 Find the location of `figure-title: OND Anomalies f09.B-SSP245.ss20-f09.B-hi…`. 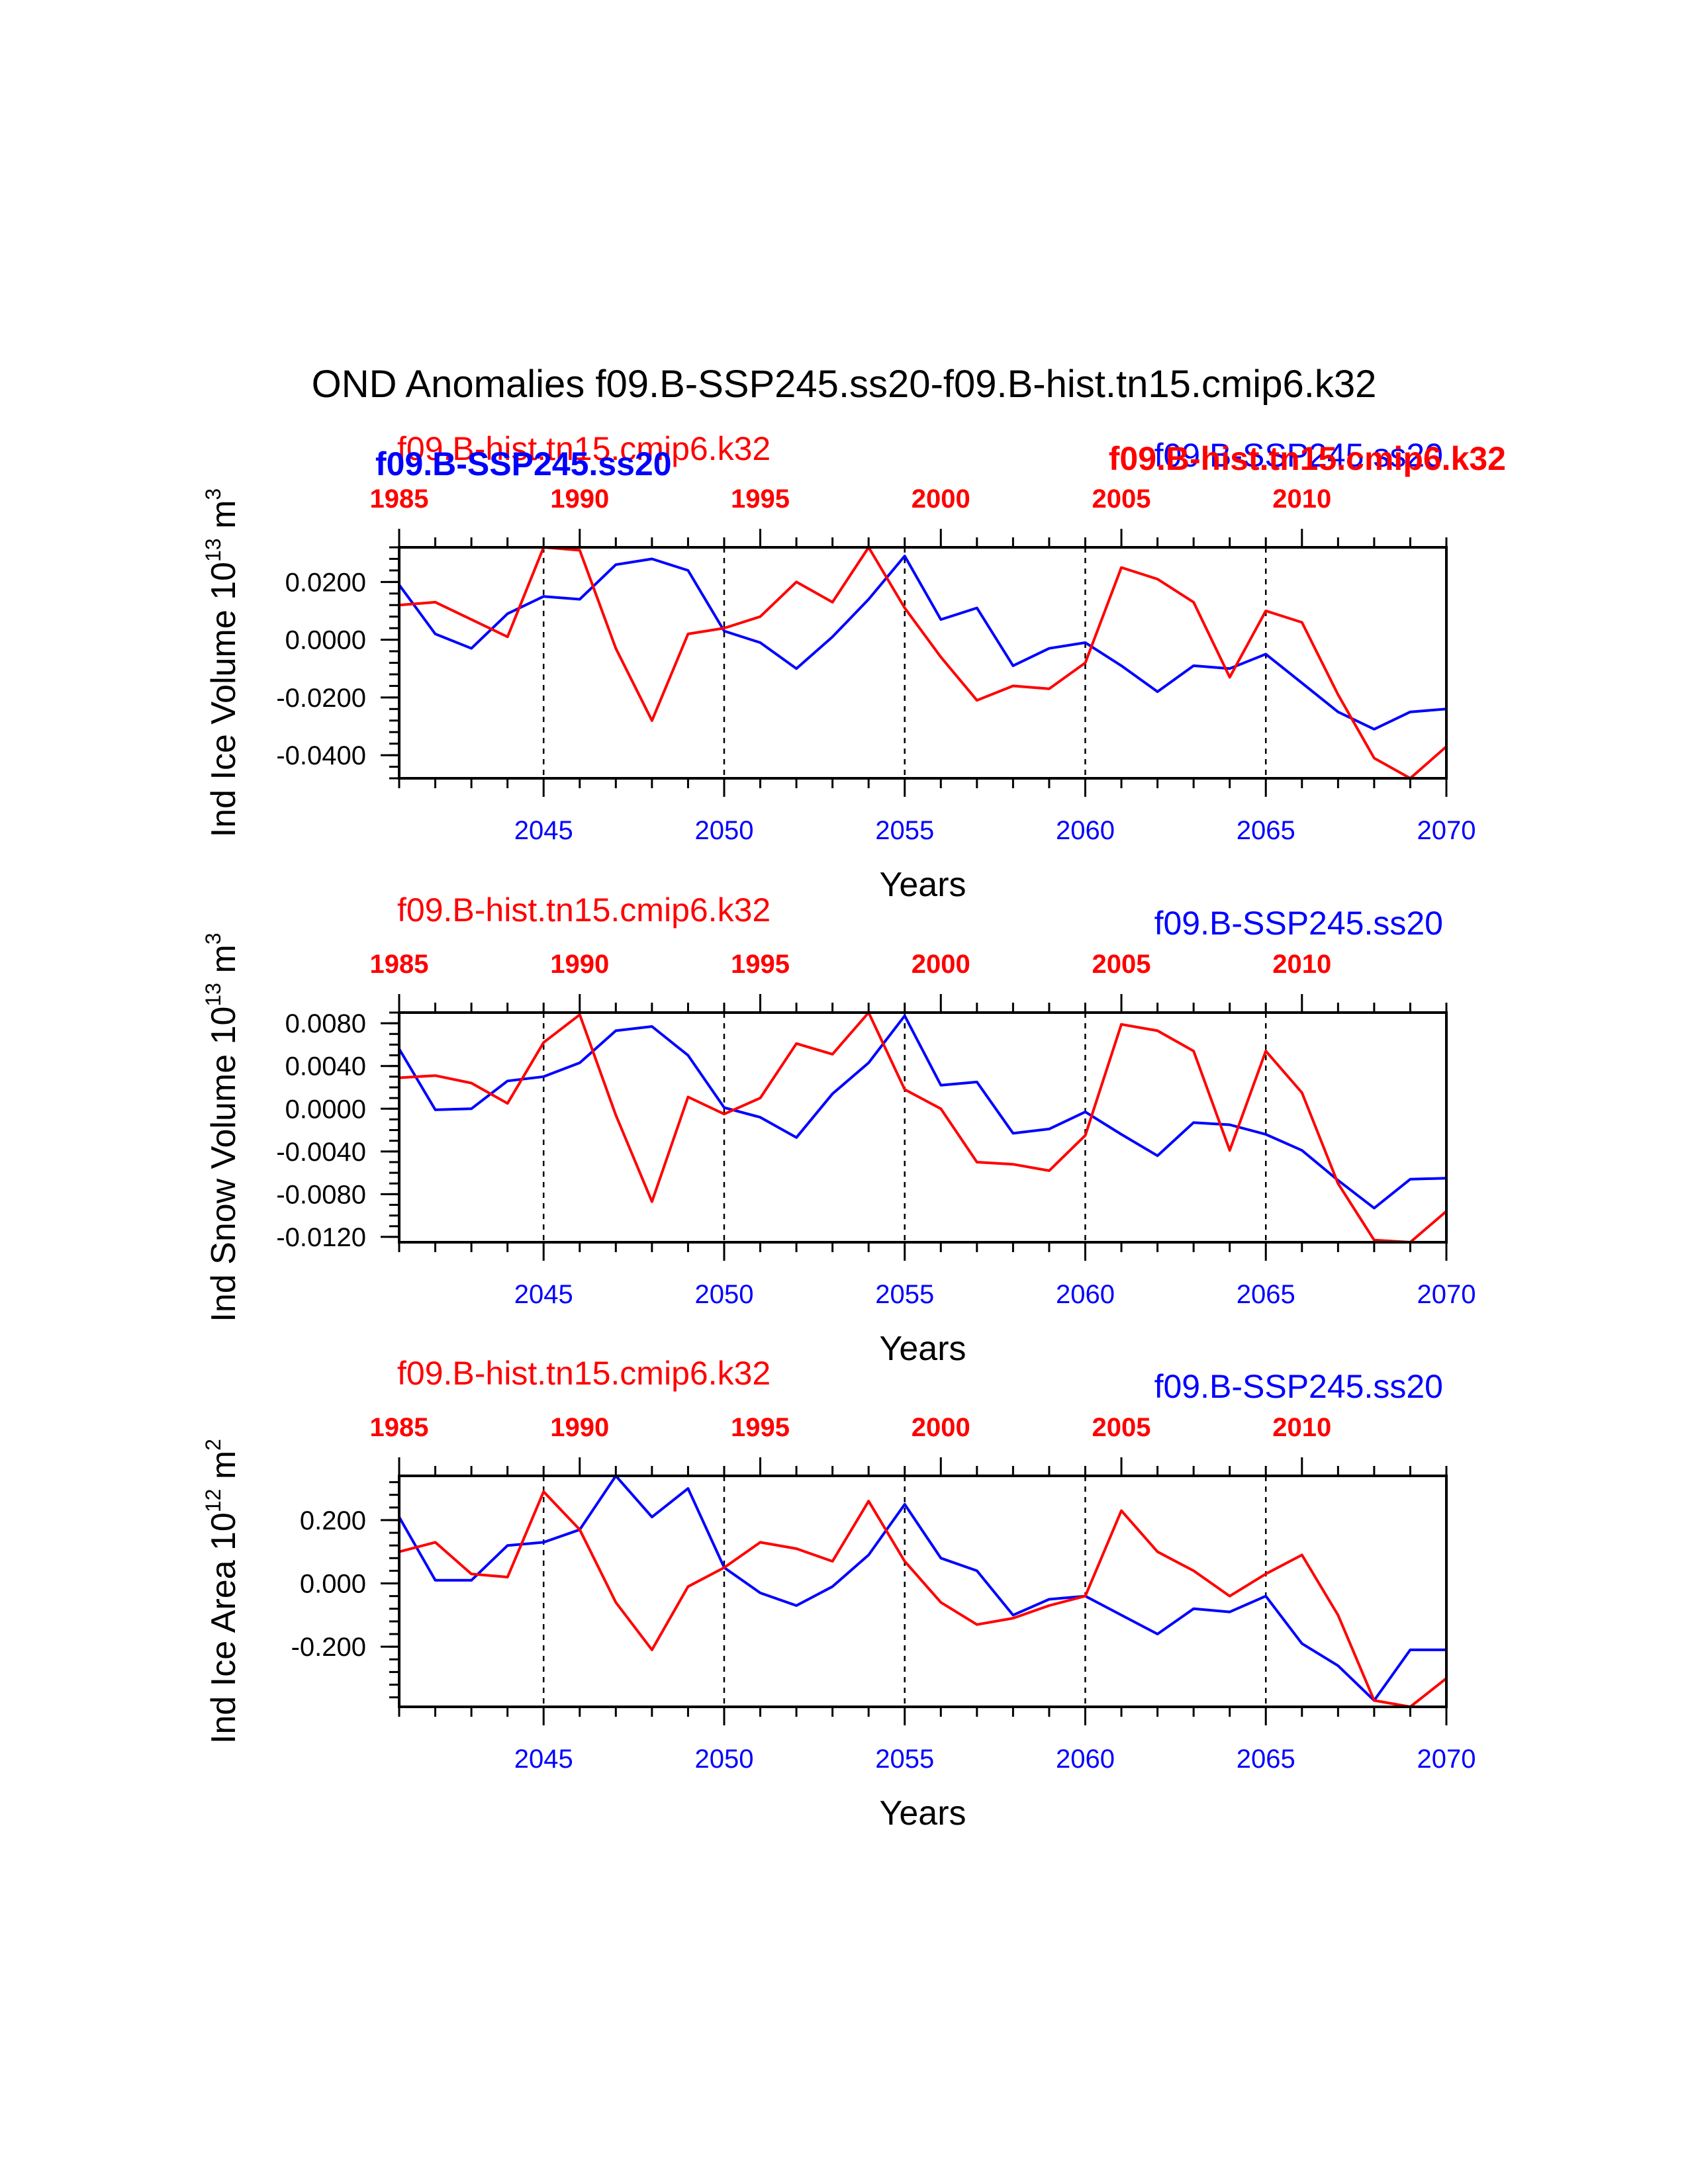

figure-title: OND Anomalies f09.B-SSP245.ss20-f09.B-hi… is located at coordinates (844, 385).